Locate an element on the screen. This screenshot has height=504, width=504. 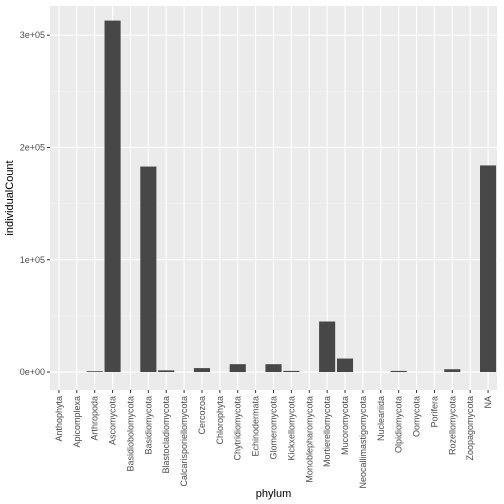
bar-mucoromycota is located at coordinates (345, 365).